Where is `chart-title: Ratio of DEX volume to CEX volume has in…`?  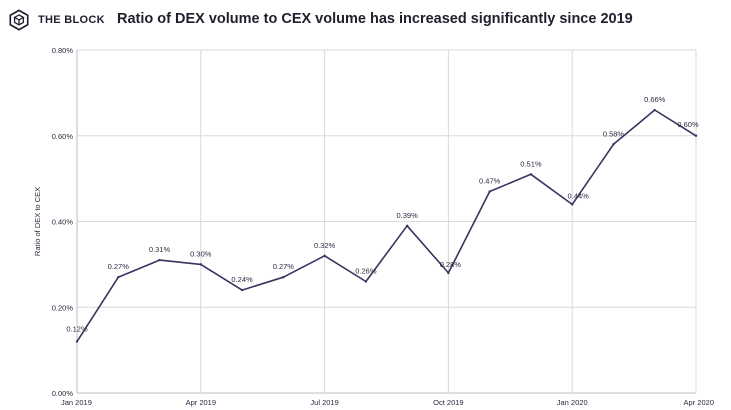
chart-title: Ratio of DEX volume to CEX volume has in… is located at coordinates (375, 19).